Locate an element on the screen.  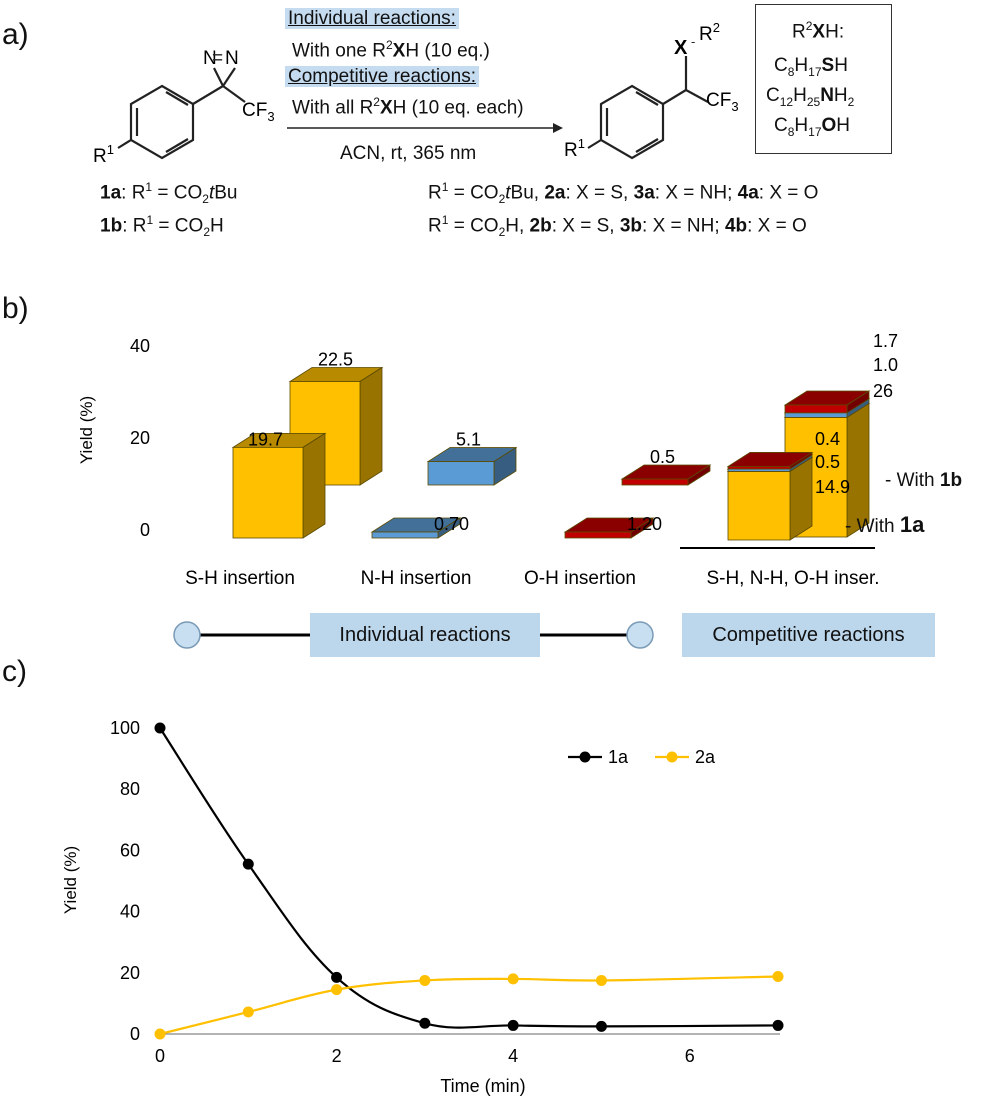
tag-individual-reactions: Individual reactions is located at coordinates (425, 635).